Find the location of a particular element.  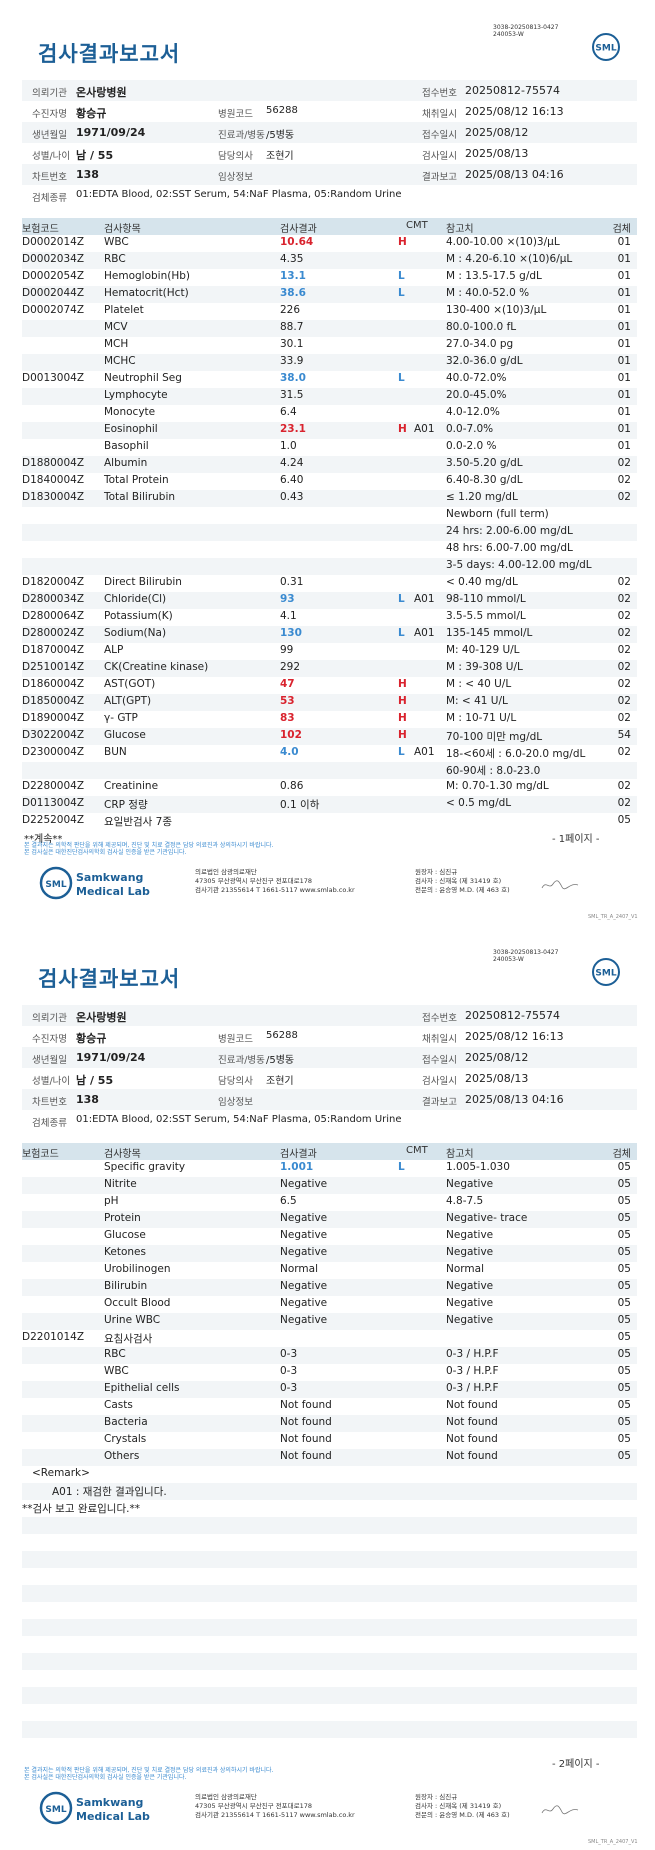

test-item: Protein is located at coordinates (122, 1218).